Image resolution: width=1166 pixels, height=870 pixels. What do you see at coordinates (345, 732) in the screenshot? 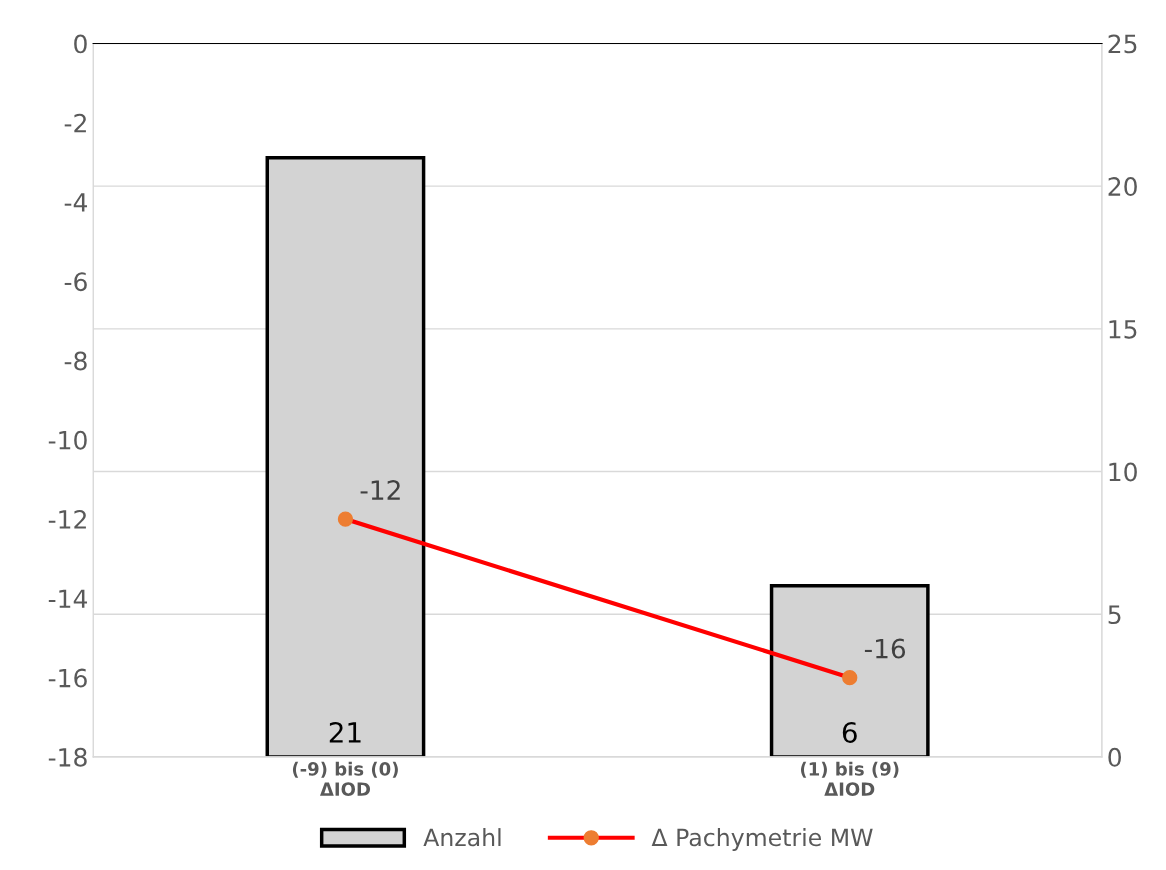
I see `data-label: 21` at bounding box center [345, 732].